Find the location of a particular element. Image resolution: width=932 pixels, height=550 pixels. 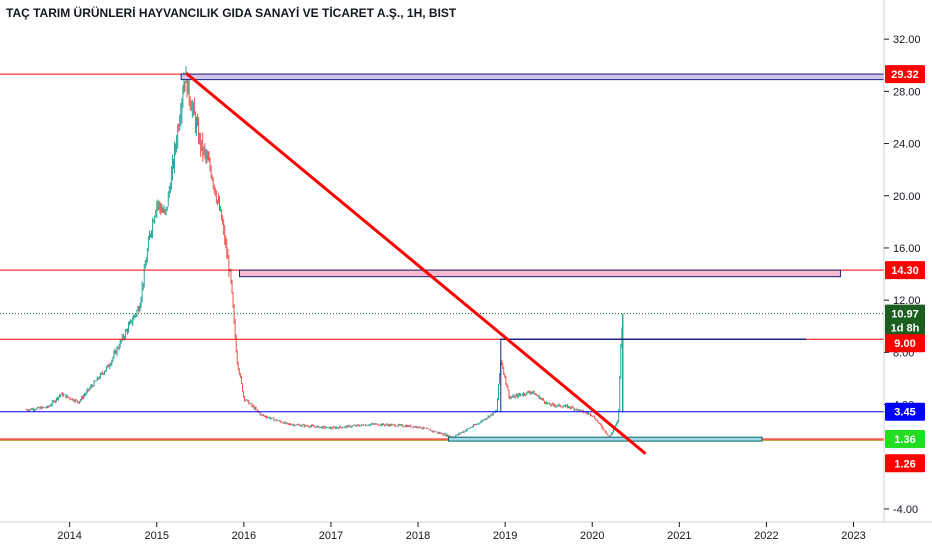

price-tag-label: 10.97 is located at coordinates (905, 315).